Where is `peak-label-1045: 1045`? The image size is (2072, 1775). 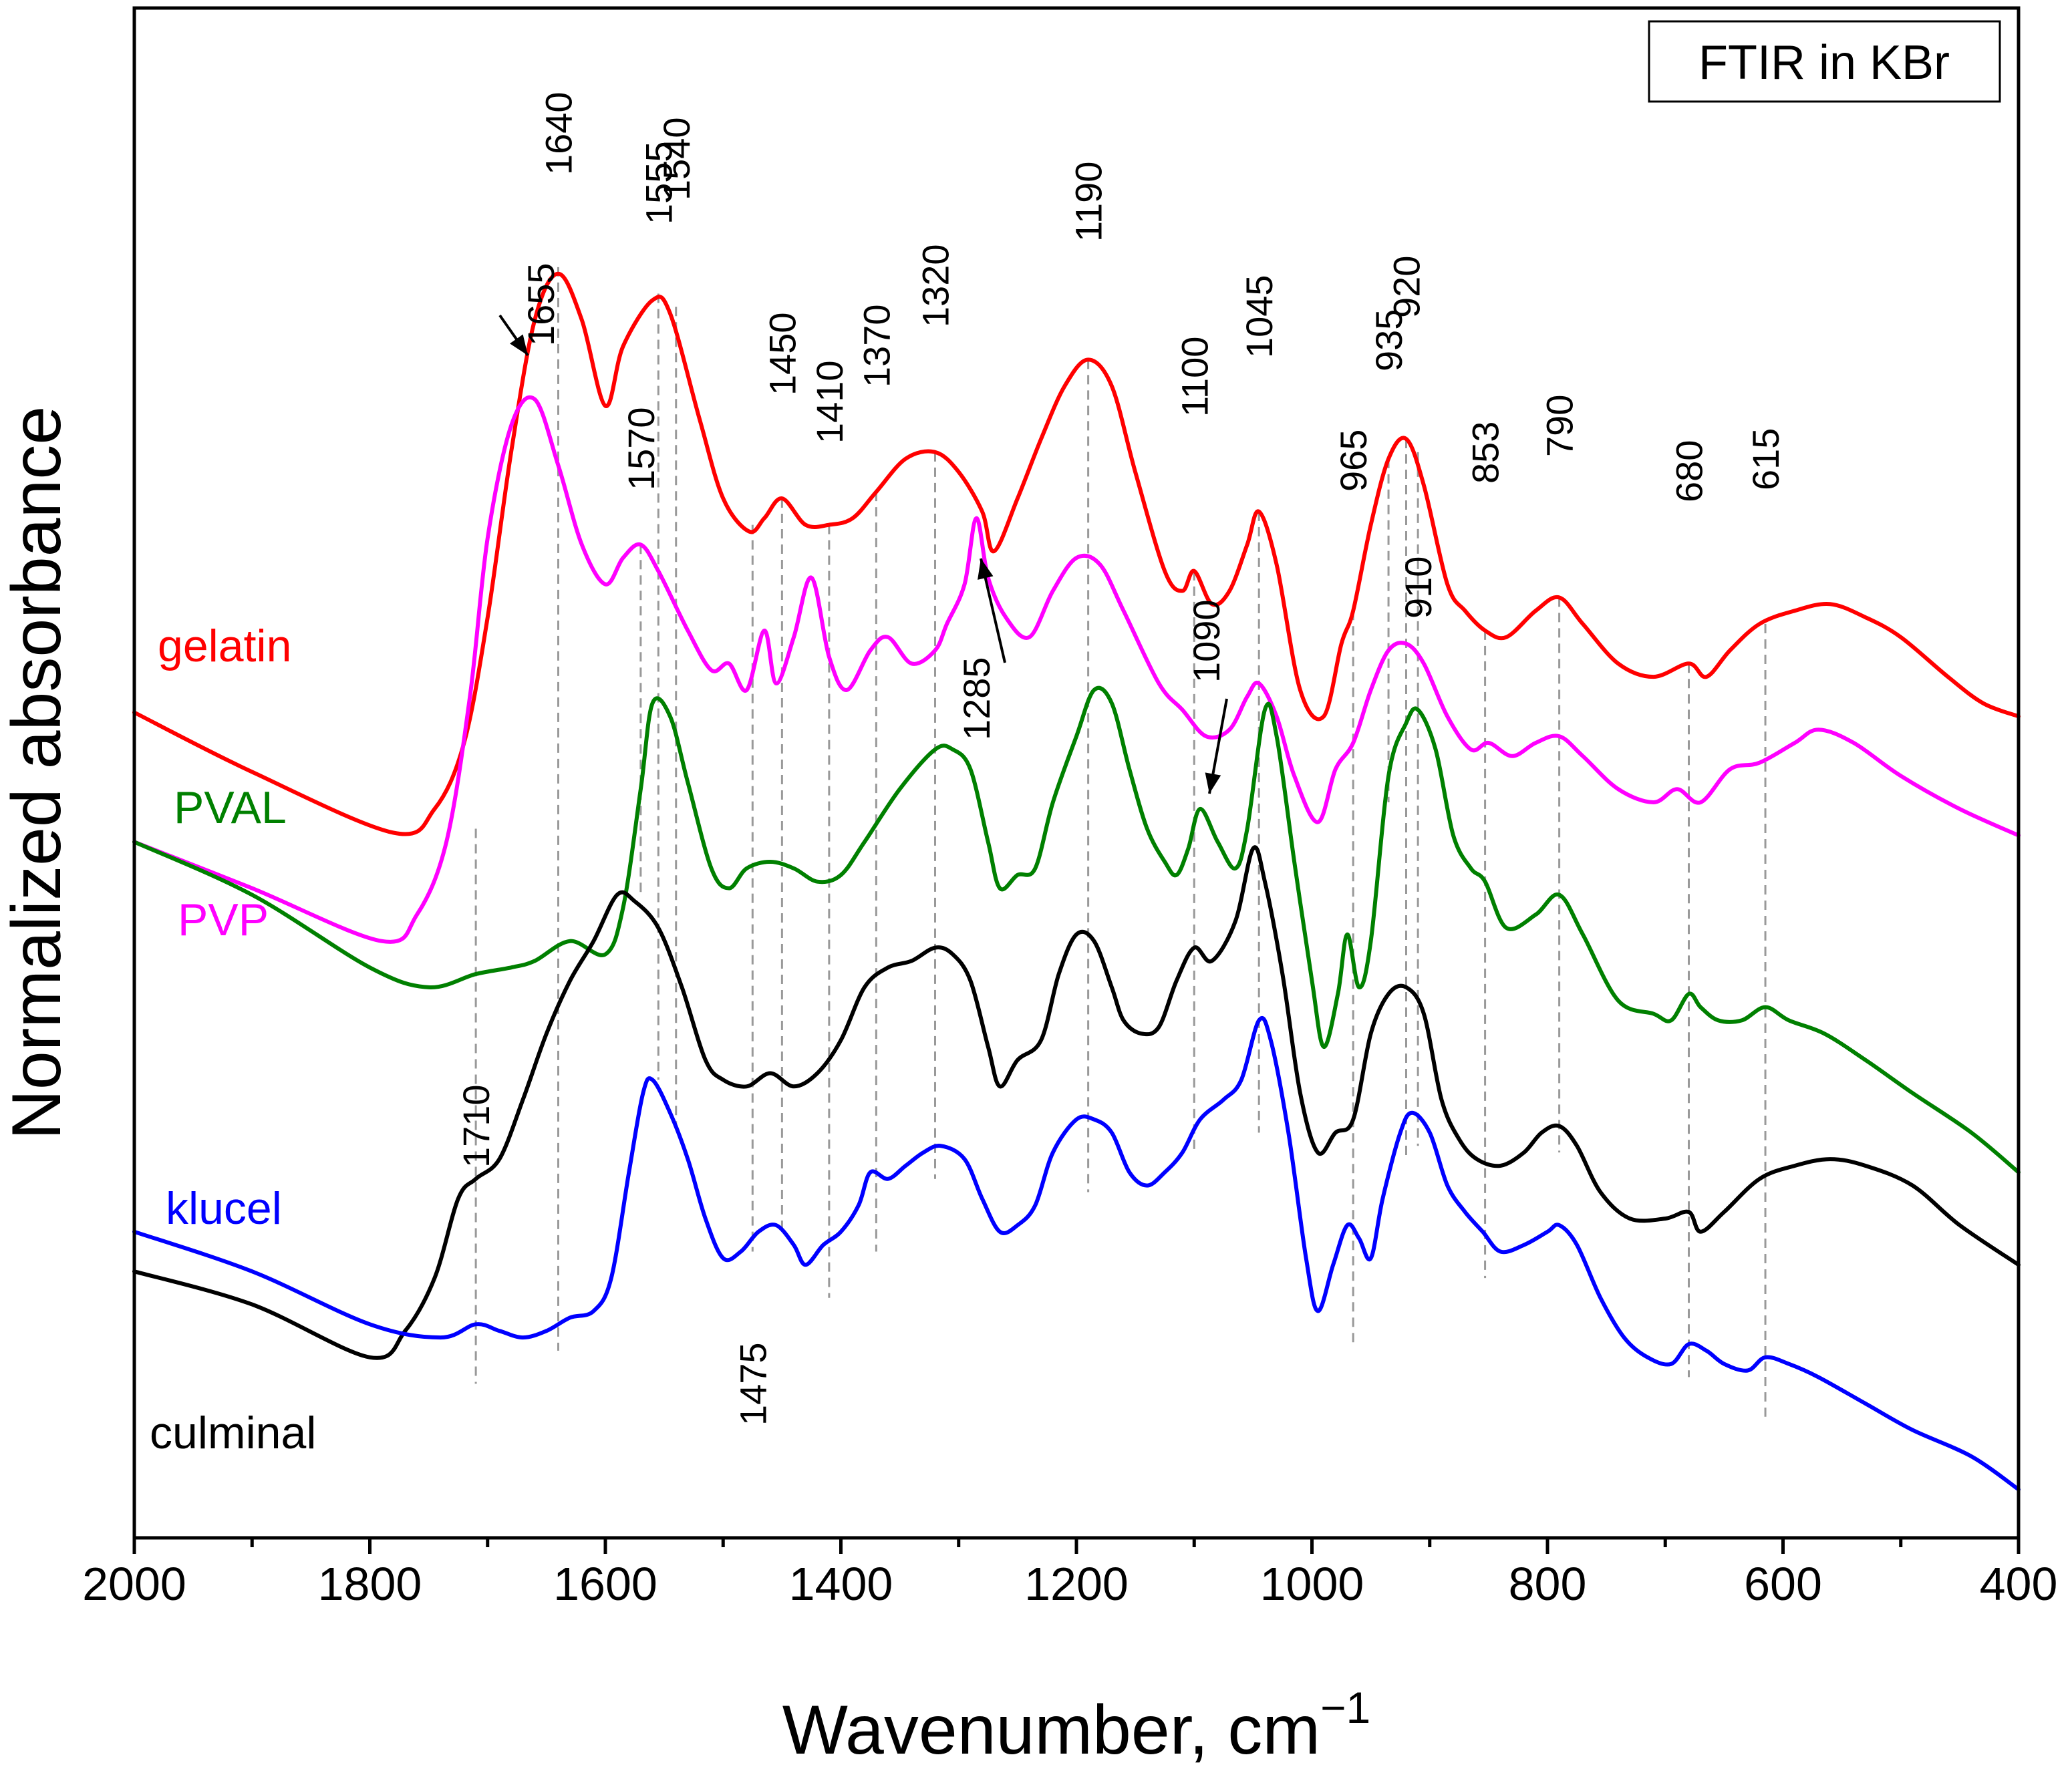 peak-label-1045: 1045 is located at coordinates (1259, 316).